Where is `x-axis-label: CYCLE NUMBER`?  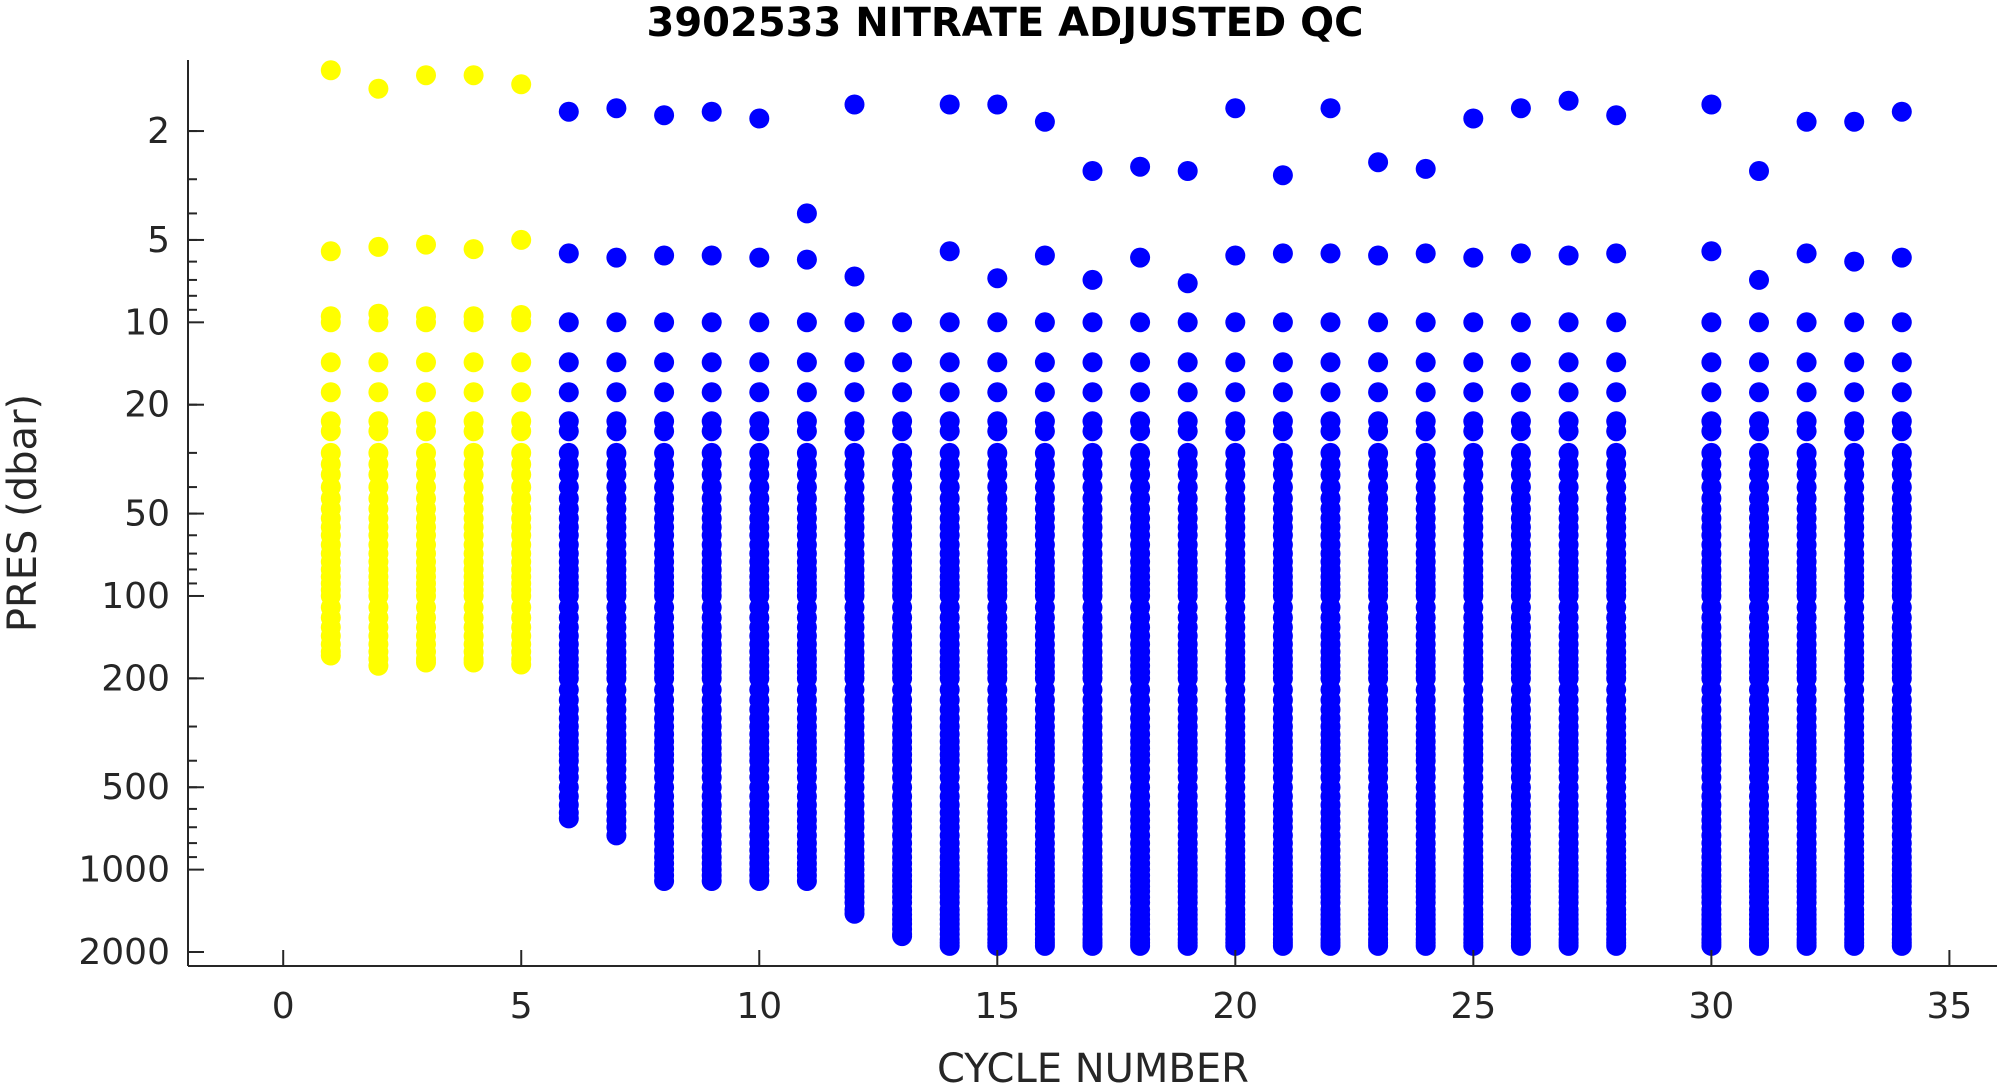
x-axis-label: CYCLE NUMBER is located at coordinates (1093, 1067).